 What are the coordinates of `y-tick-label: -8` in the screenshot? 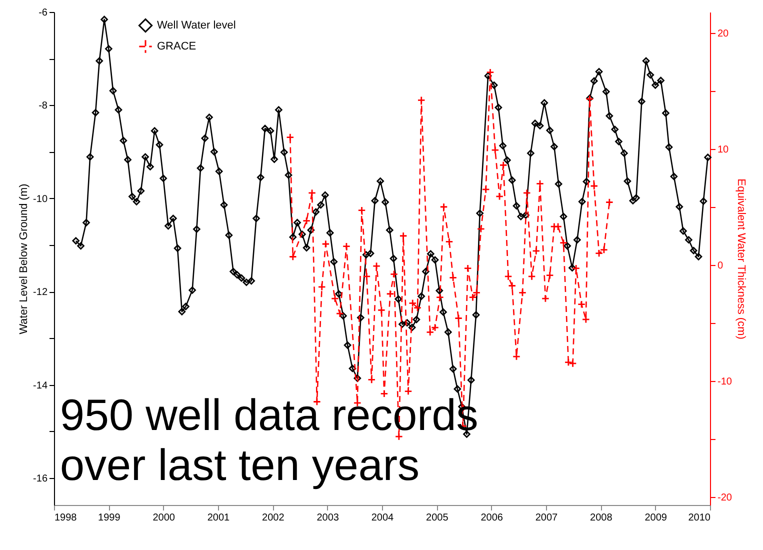 It's located at (43, 106).